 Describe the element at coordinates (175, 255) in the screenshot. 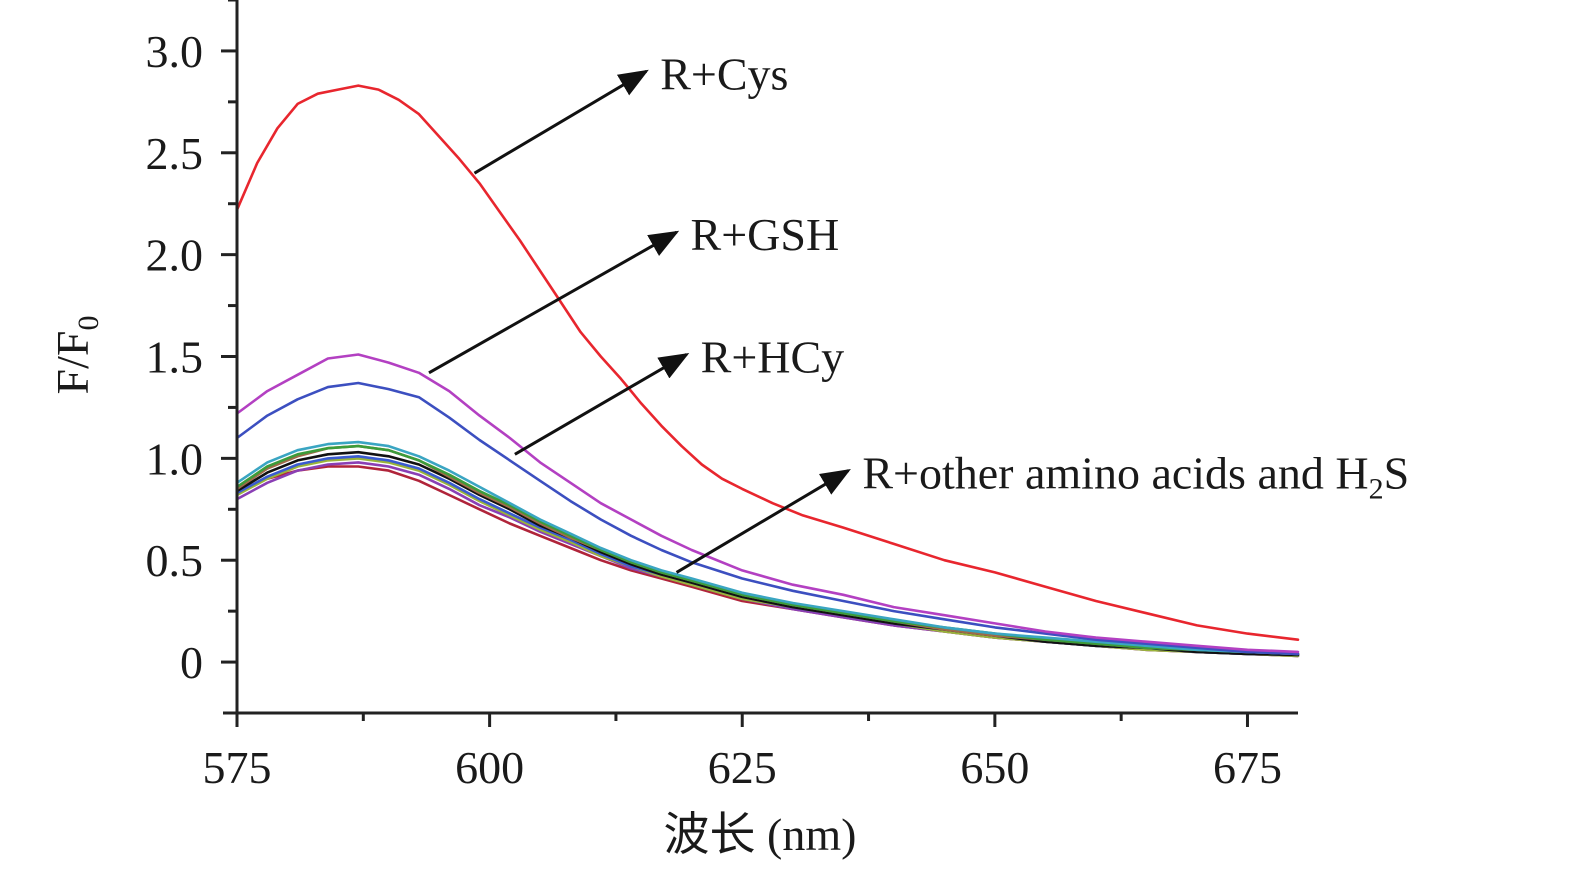

I see `y-tick-label: 2.0` at that location.